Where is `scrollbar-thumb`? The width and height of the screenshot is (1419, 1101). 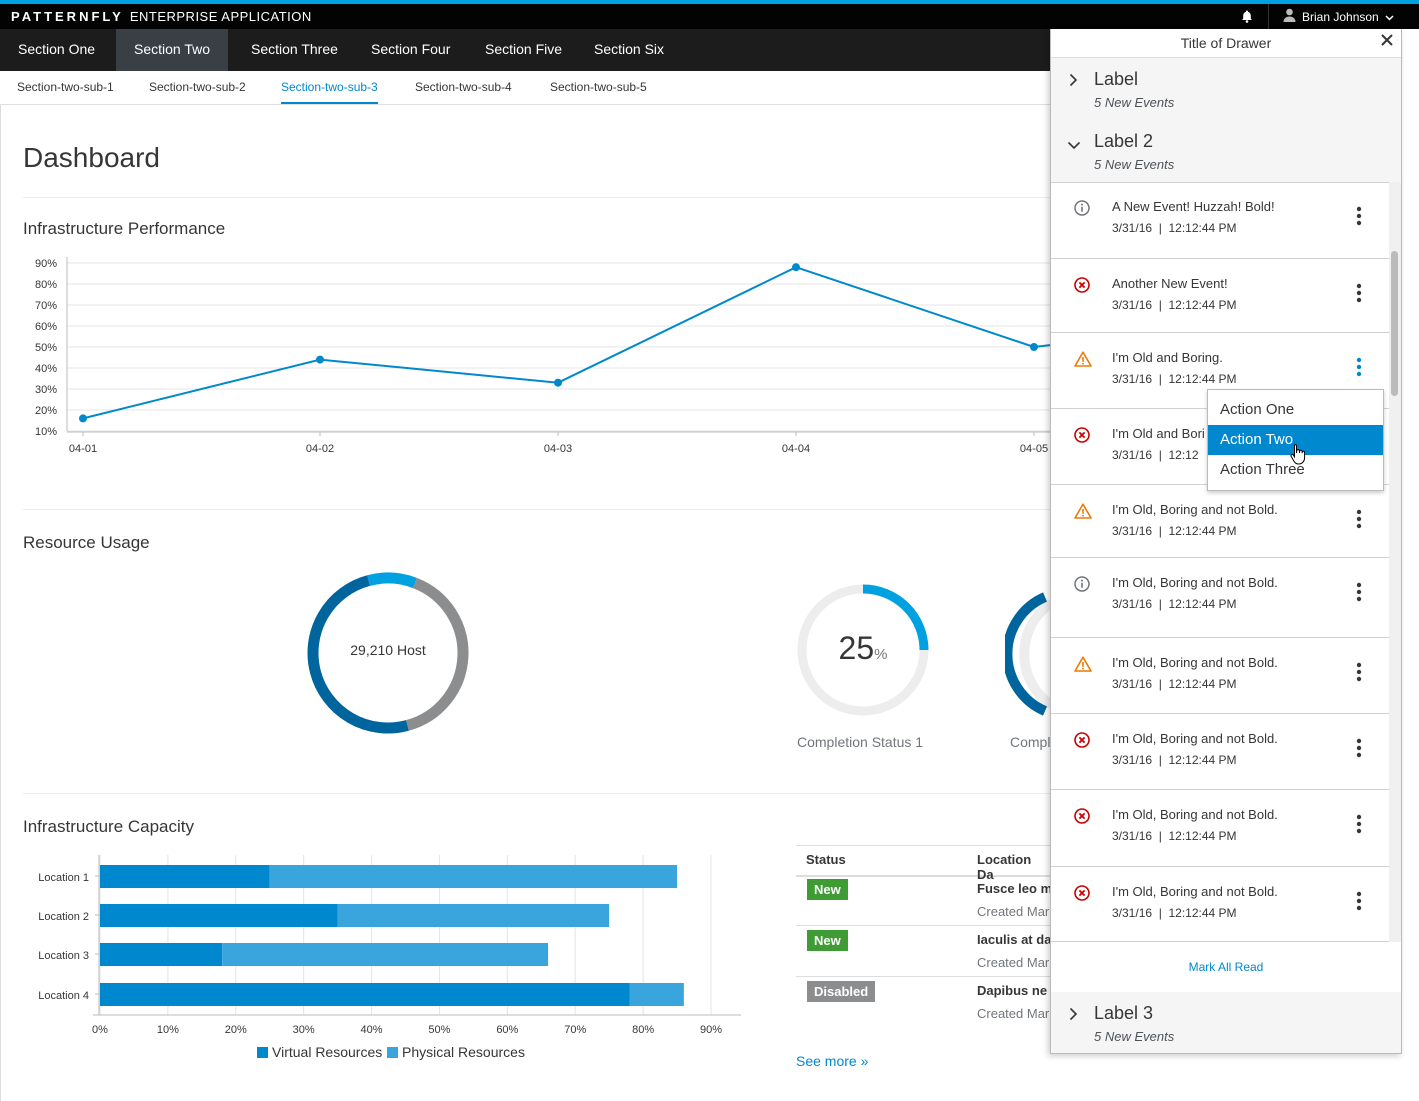
scrollbar-thumb is located at coordinates (1394, 323).